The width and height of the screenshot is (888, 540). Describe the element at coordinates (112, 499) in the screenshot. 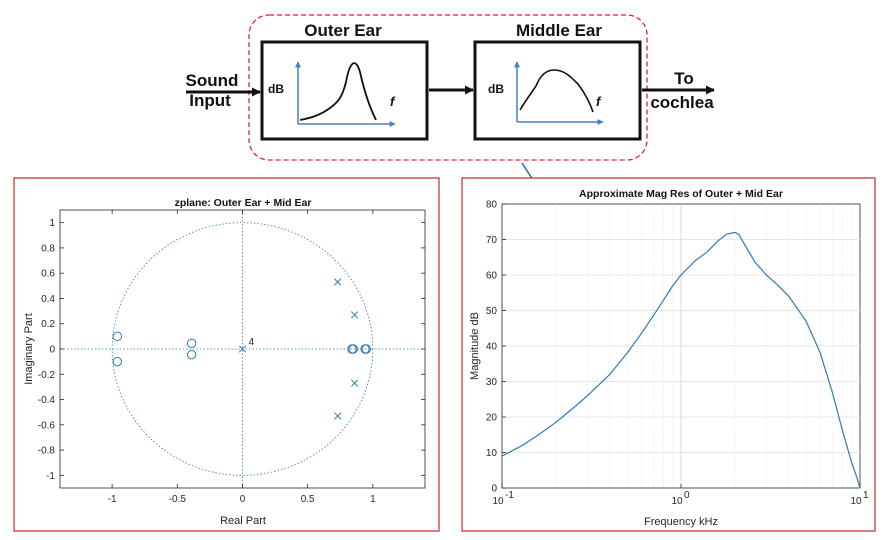

I see `zplane-xtick-label: -1` at that location.